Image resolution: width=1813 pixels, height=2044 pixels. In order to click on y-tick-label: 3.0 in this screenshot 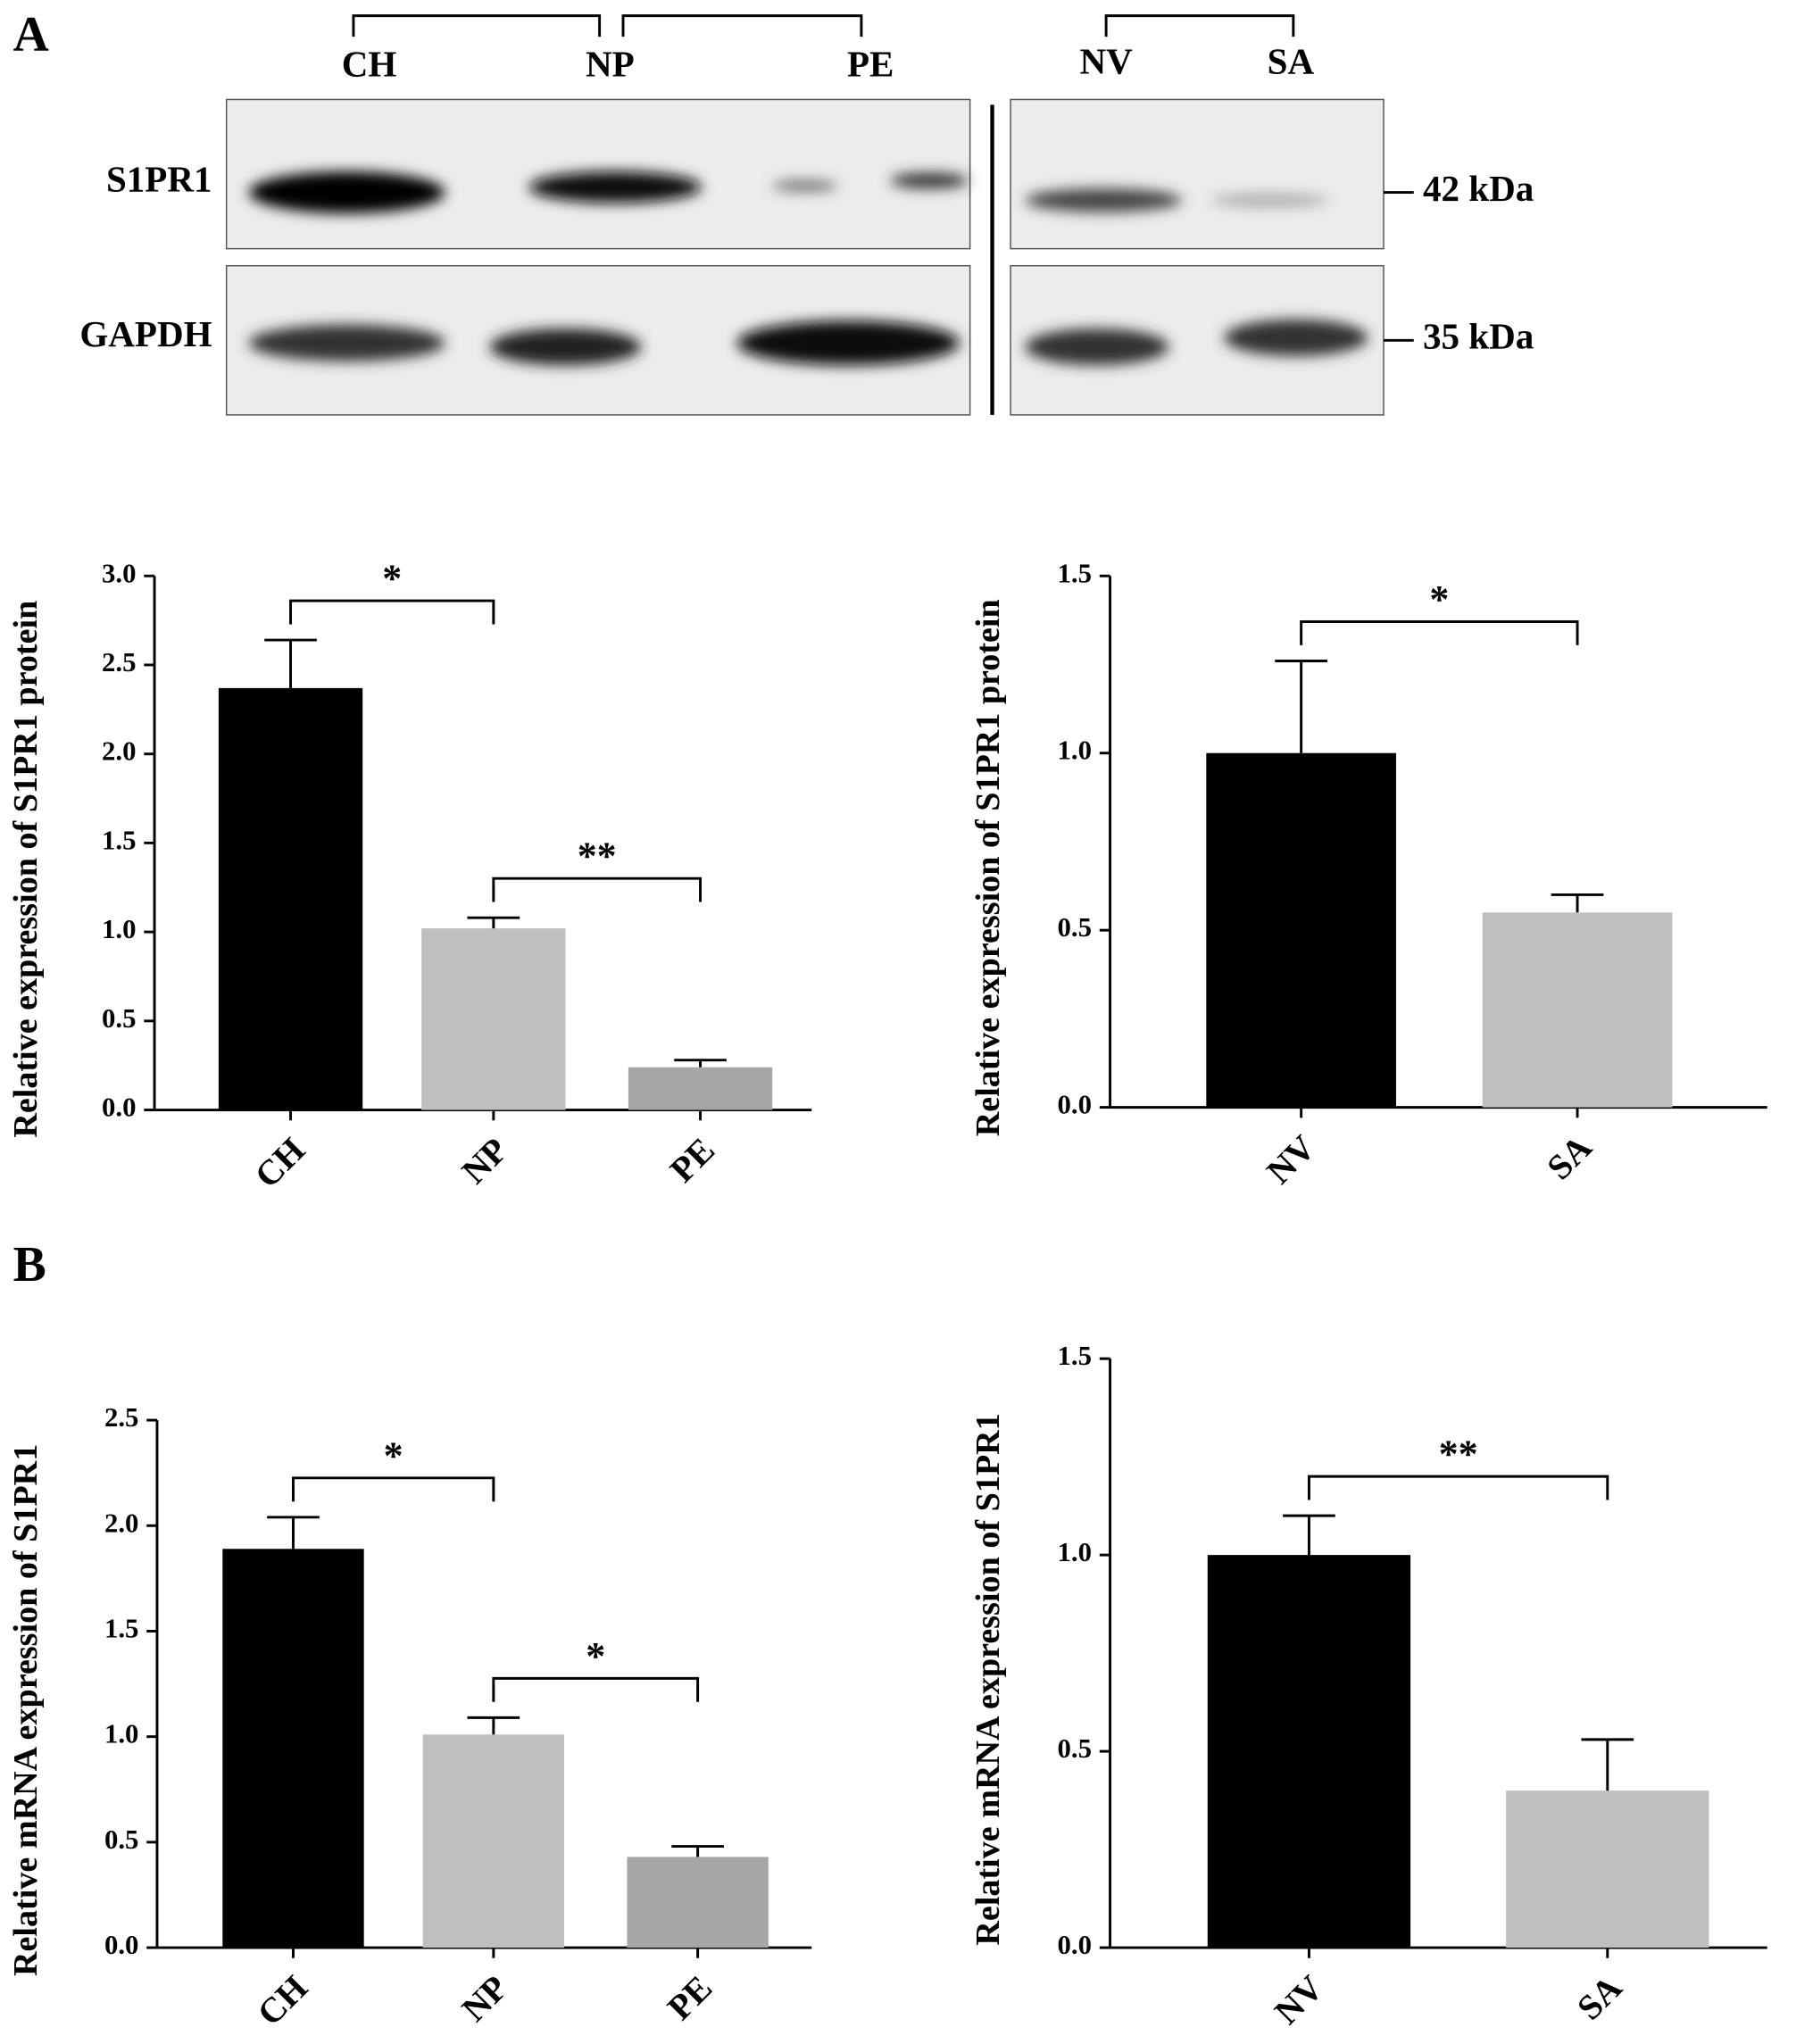, I will do `click(119, 573)`.